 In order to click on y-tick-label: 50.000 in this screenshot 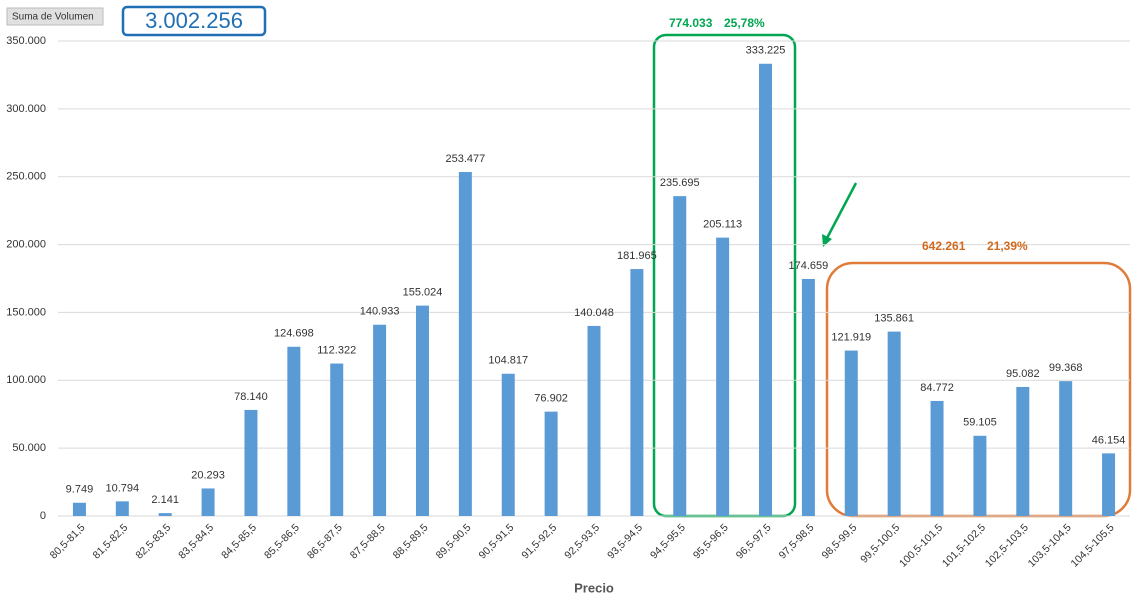, I will do `click(29, 448)`.